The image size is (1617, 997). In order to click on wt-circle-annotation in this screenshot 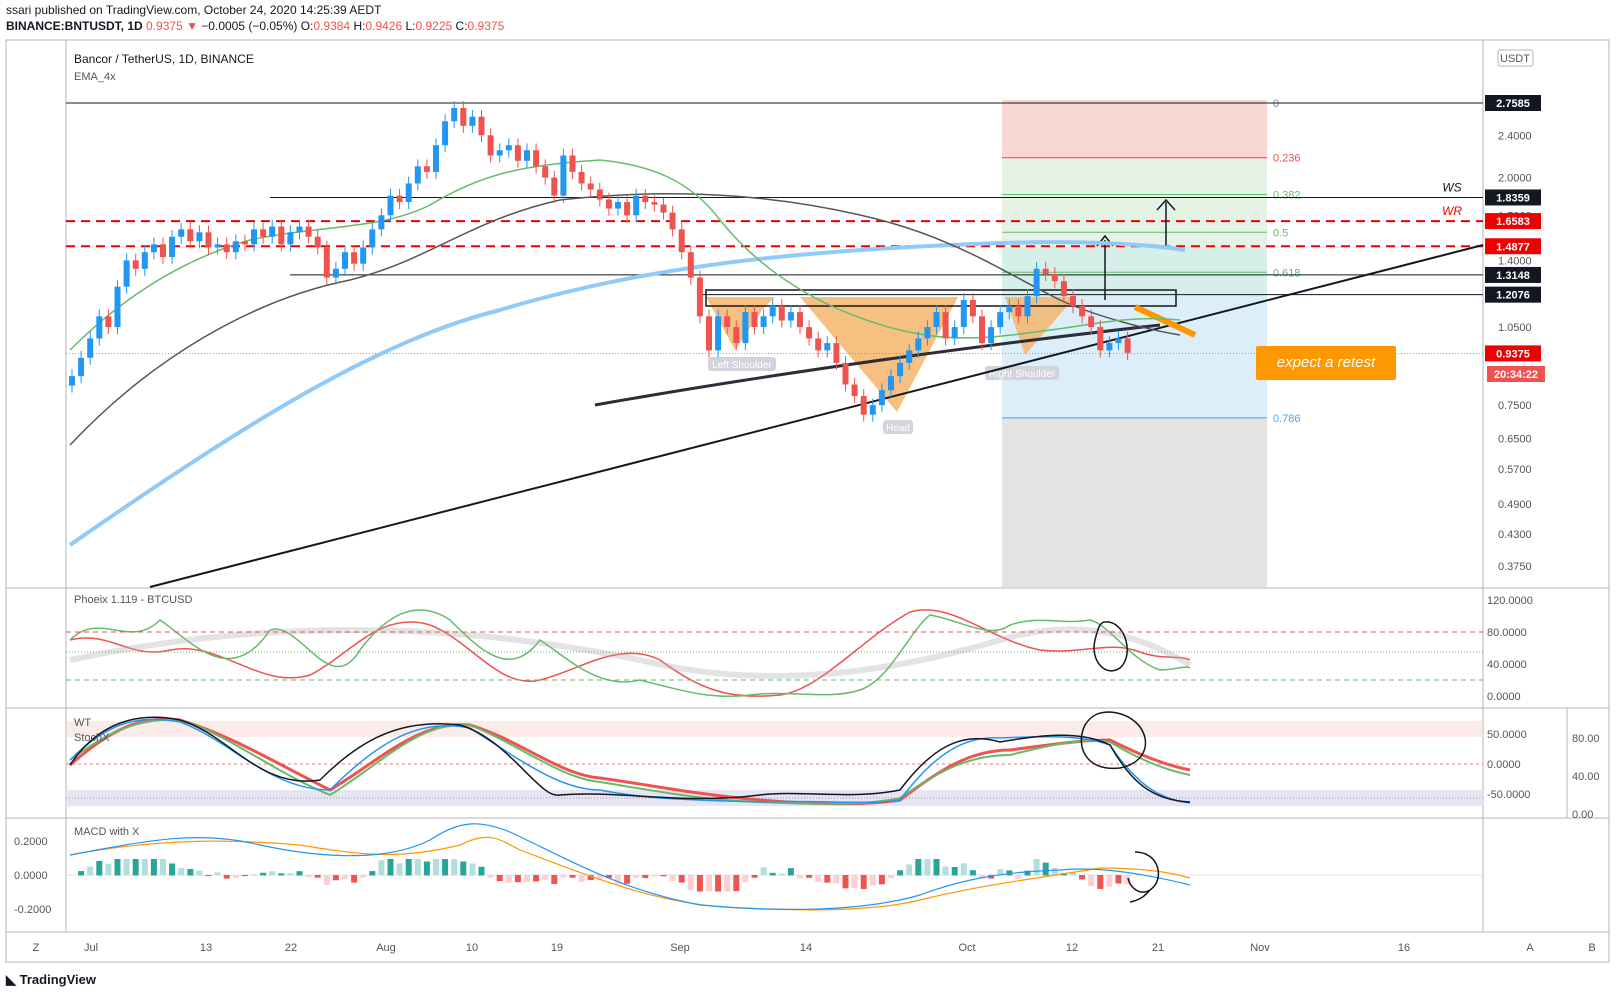, I will do `click(1113, 740)`.